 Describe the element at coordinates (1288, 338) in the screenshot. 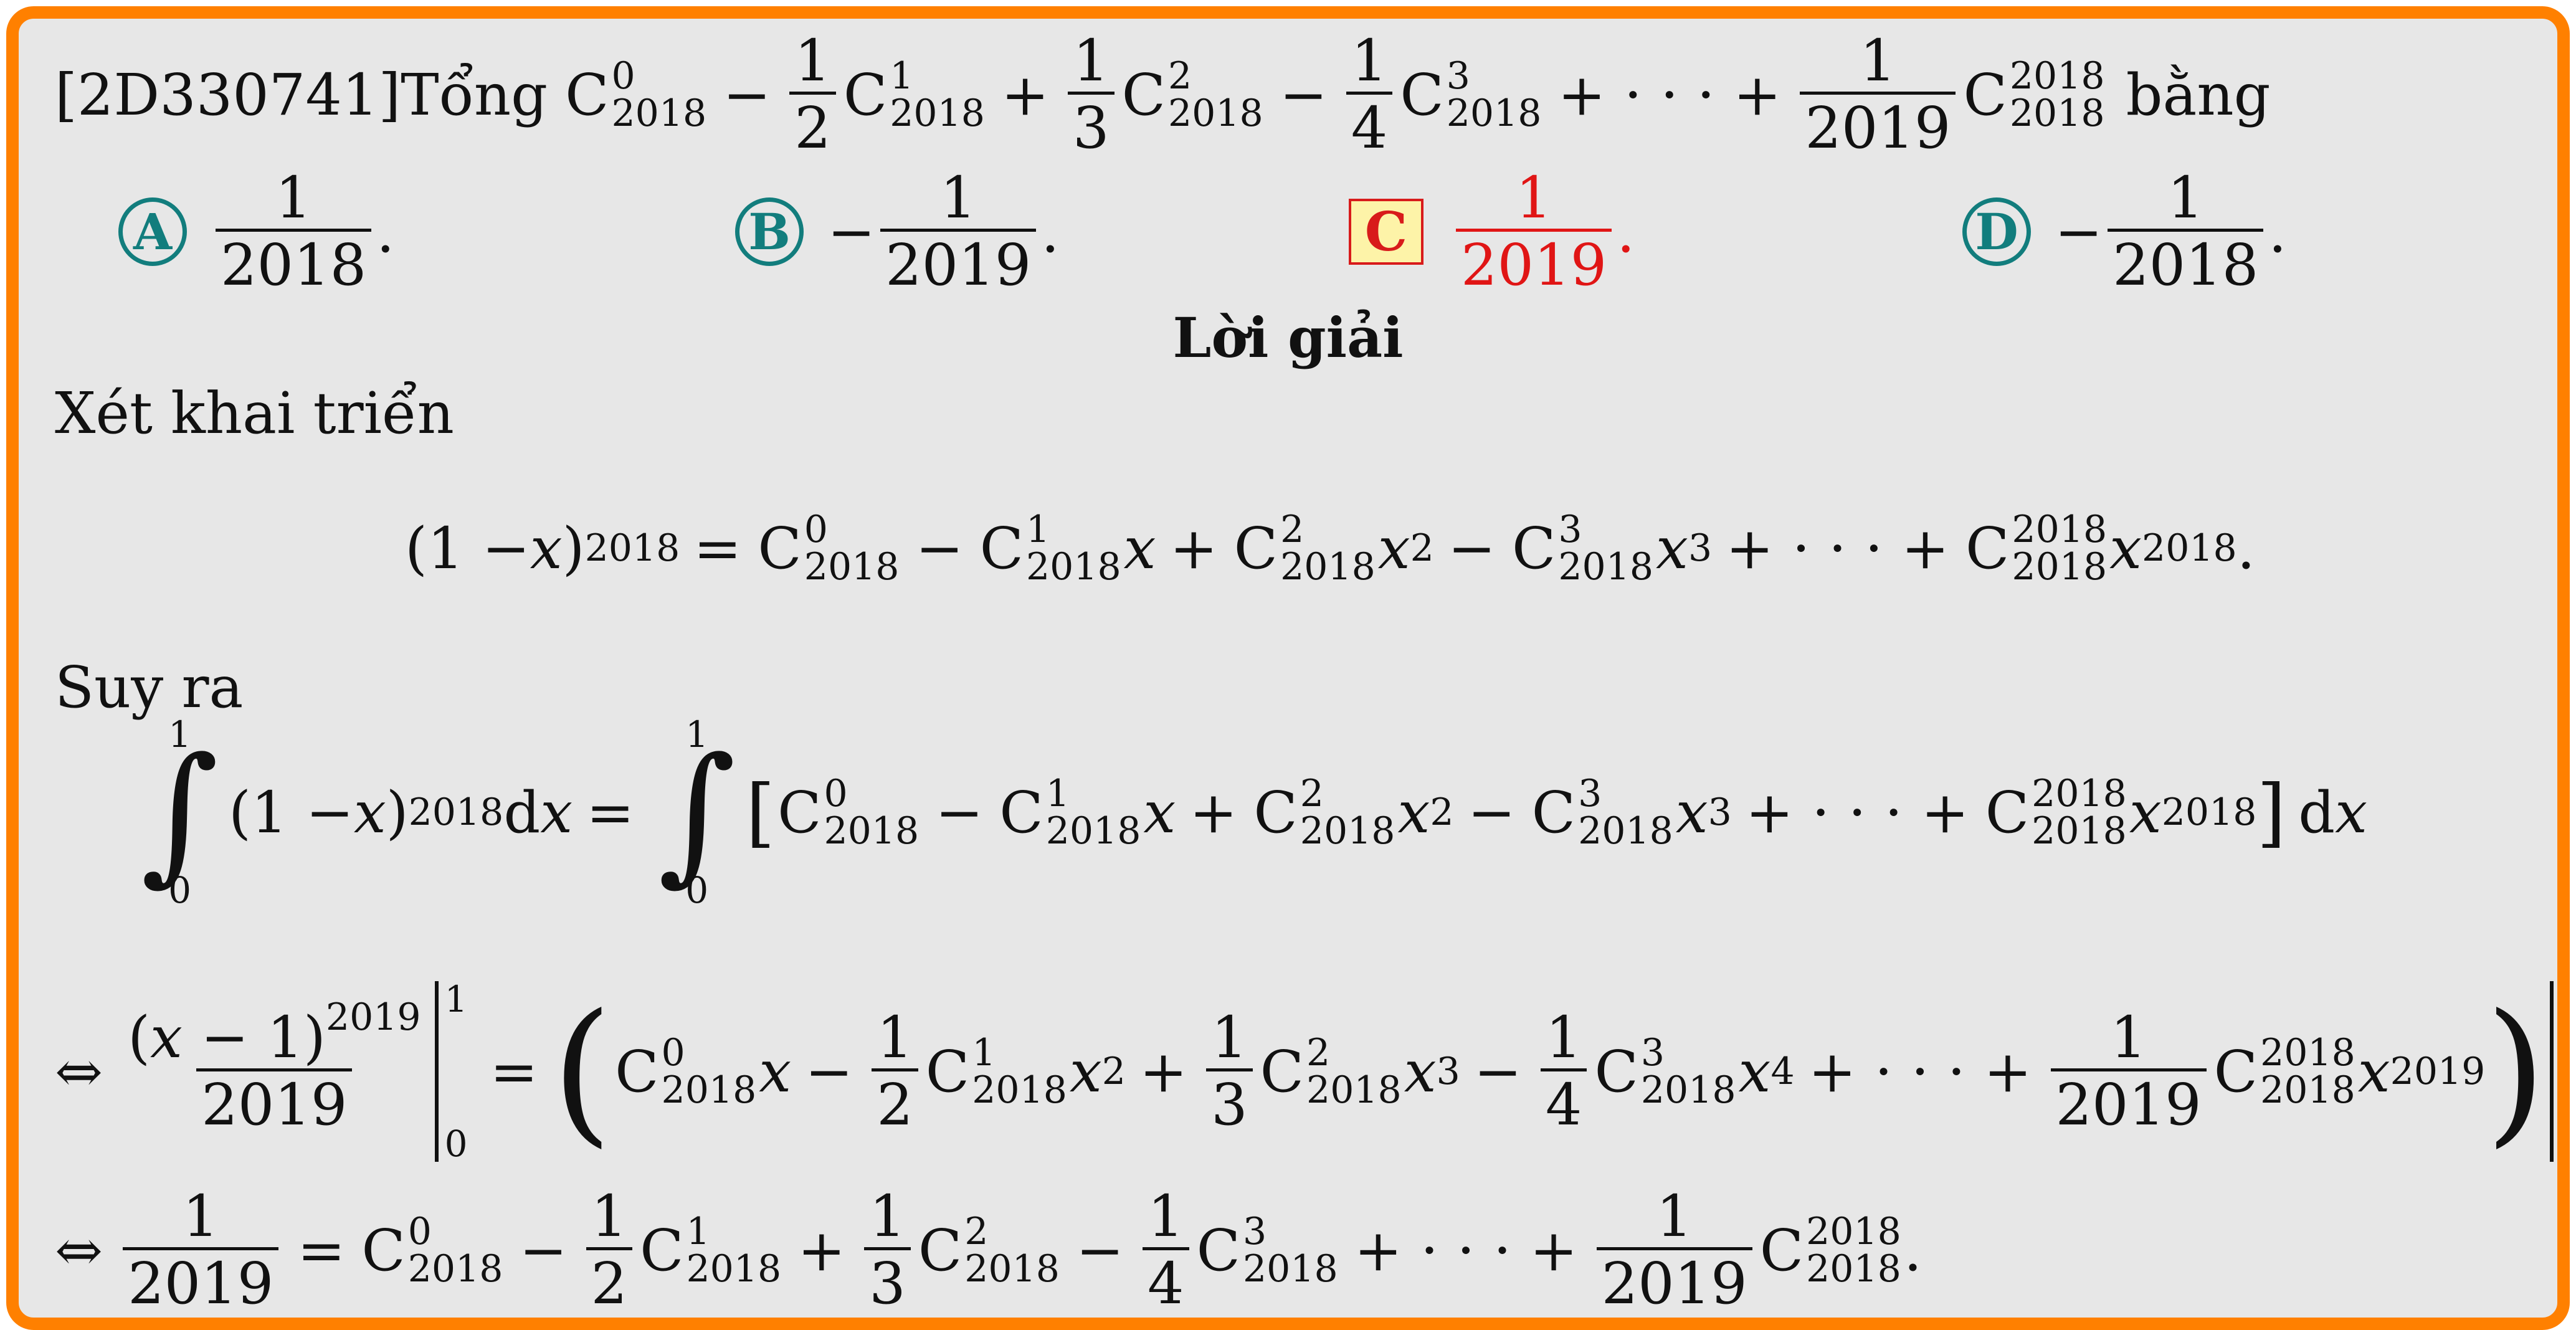

I see `solution-heading: Lời giải` at that location.